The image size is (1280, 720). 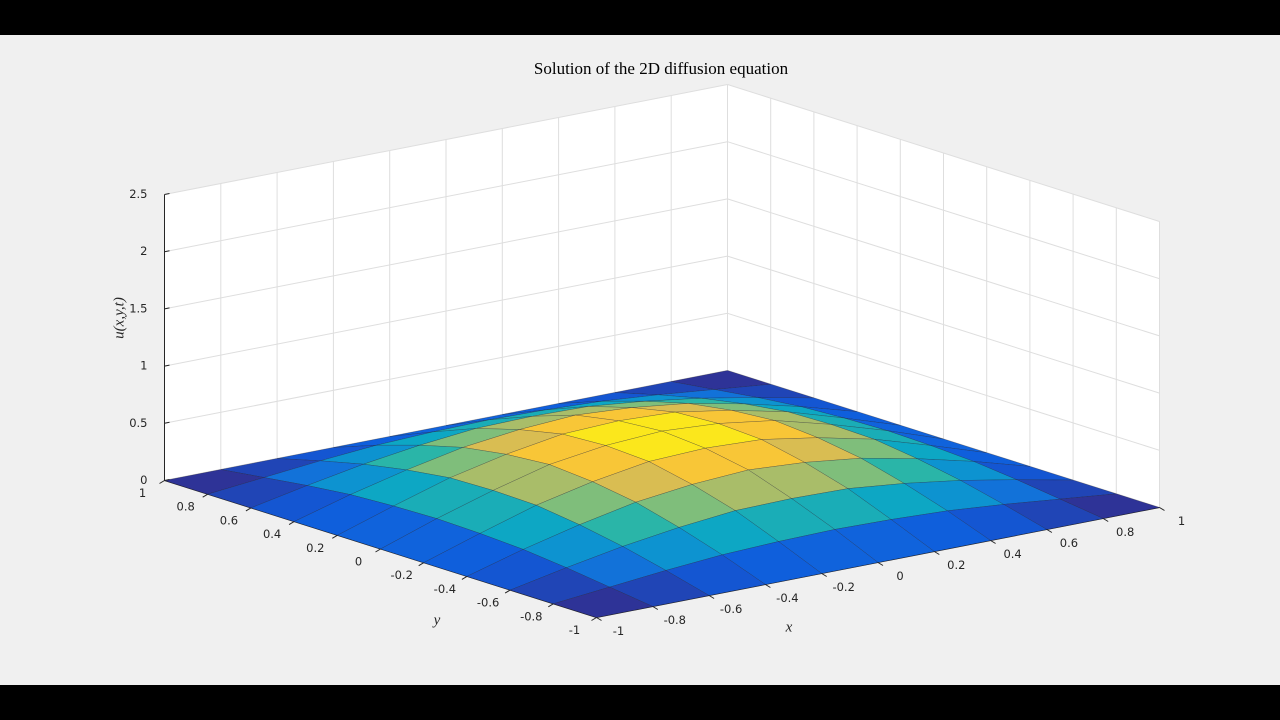 What do you see at coordinates (401, 575) in the screenshot?
I see `y-tick-label: -0.2` at bounding box center [401, 575].